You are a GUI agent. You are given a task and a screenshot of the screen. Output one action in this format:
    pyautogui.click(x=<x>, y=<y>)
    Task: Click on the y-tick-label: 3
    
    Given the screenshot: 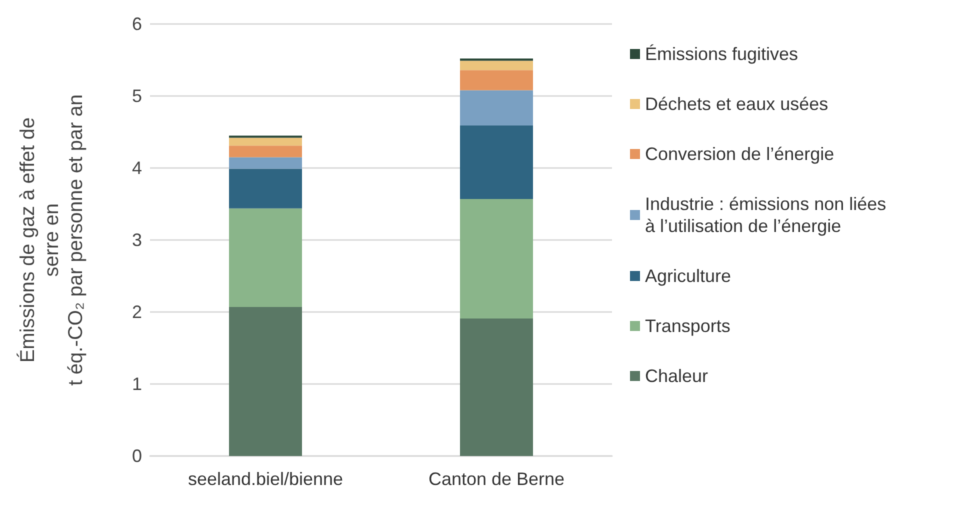 What is the action you would take?
    pyautogui.click(x=137, y=240)
    